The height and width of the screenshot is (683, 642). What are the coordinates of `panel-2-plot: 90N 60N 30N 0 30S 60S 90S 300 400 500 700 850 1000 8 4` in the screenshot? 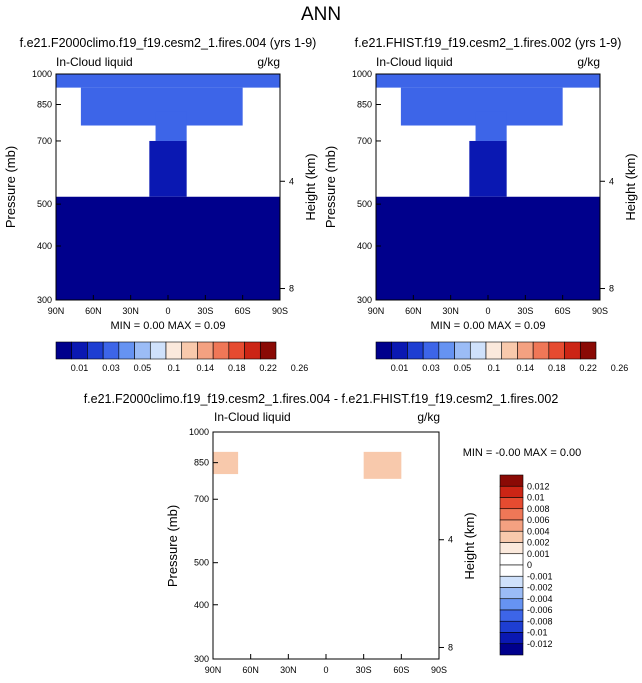 It's located at (483, 192).